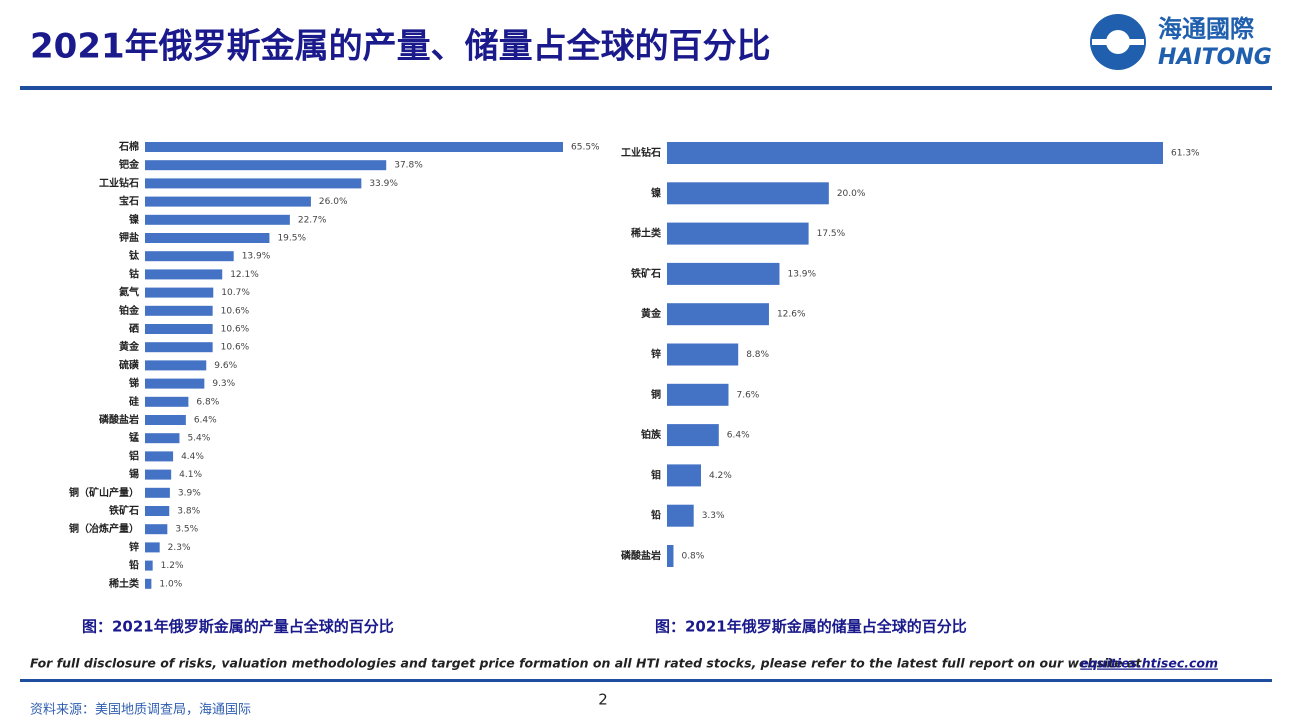 The height and width of the screenshot is (728, 1300). I want to click on logo: 海通國際 HAITONG, so click(1181, 42).